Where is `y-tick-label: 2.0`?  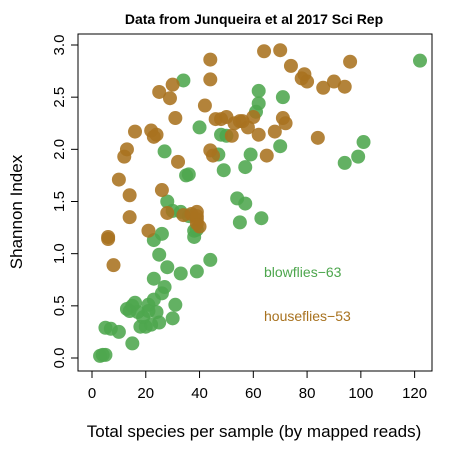
y-tick-label: 2.0 is located at coordinates (59, 149).